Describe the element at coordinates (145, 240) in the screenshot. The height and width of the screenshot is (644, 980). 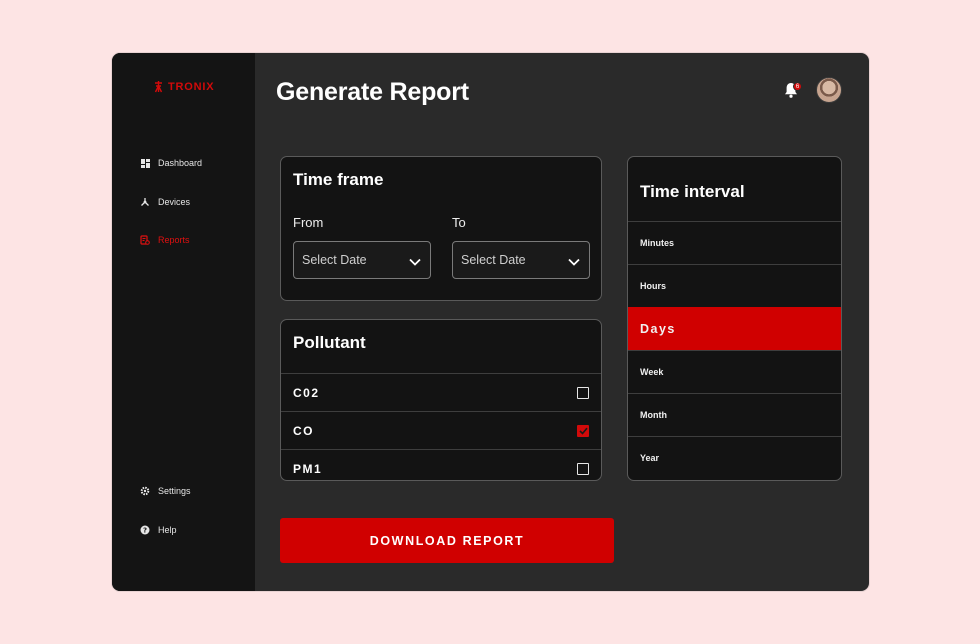
I see `reports-icon` at that location.